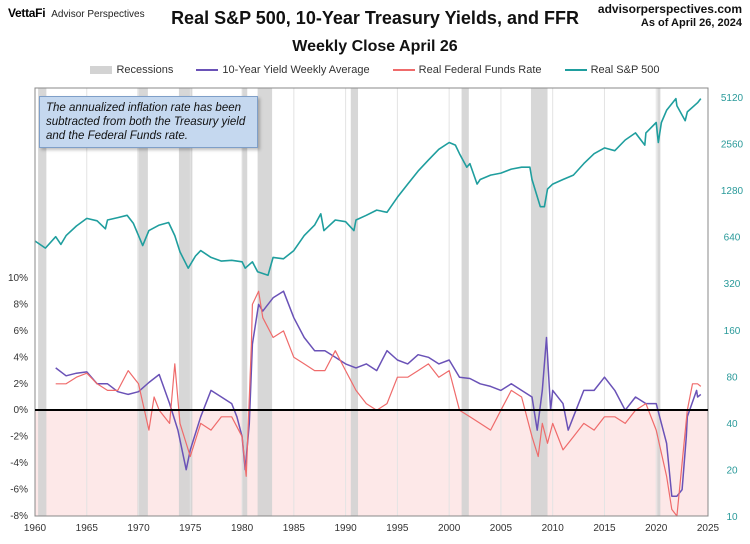  Describe the element at coordinates (345, 528) in the screenshot. I see `x-tick-label-6: 1990` at that location.